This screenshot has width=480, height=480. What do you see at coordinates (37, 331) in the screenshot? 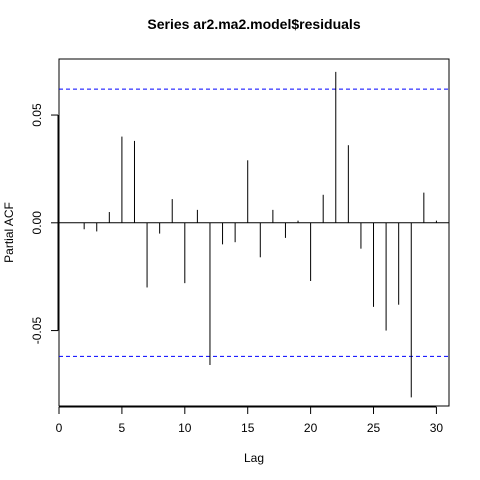
I see `y-tick-label: -0.05` at bounding box center [37, 331].